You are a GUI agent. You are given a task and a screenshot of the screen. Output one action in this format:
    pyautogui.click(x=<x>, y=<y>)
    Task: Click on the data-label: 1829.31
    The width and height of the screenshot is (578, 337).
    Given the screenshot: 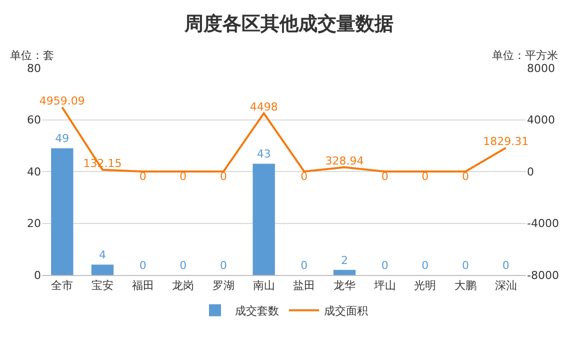 What is the action you would take?
    pyautogui.click(x=506, y=141)
    